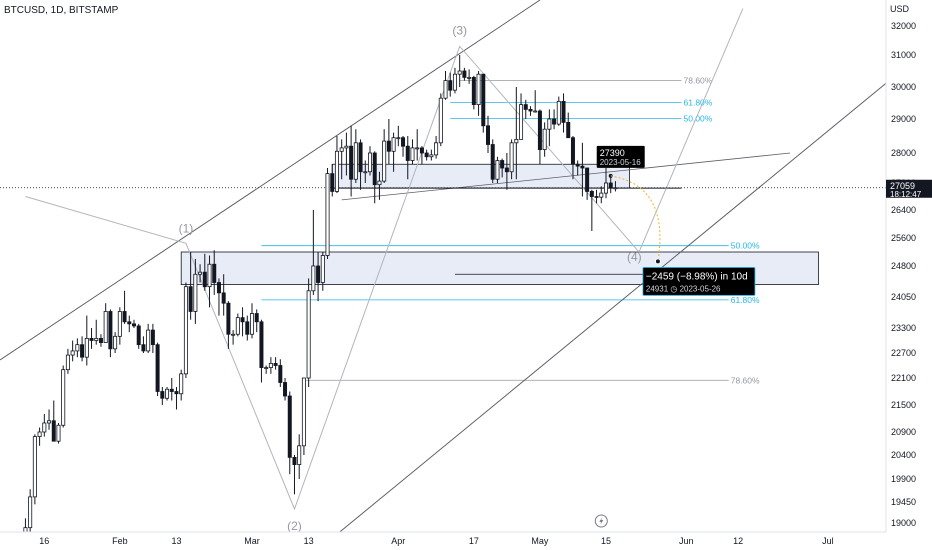 This screenshot has height=550, width=932. What do you see at coordinates (61, 10) in the screenshot?
I see `symbol-title: BTCUSD, 1D, BITSTAMP` at bounding box center [61, 10].